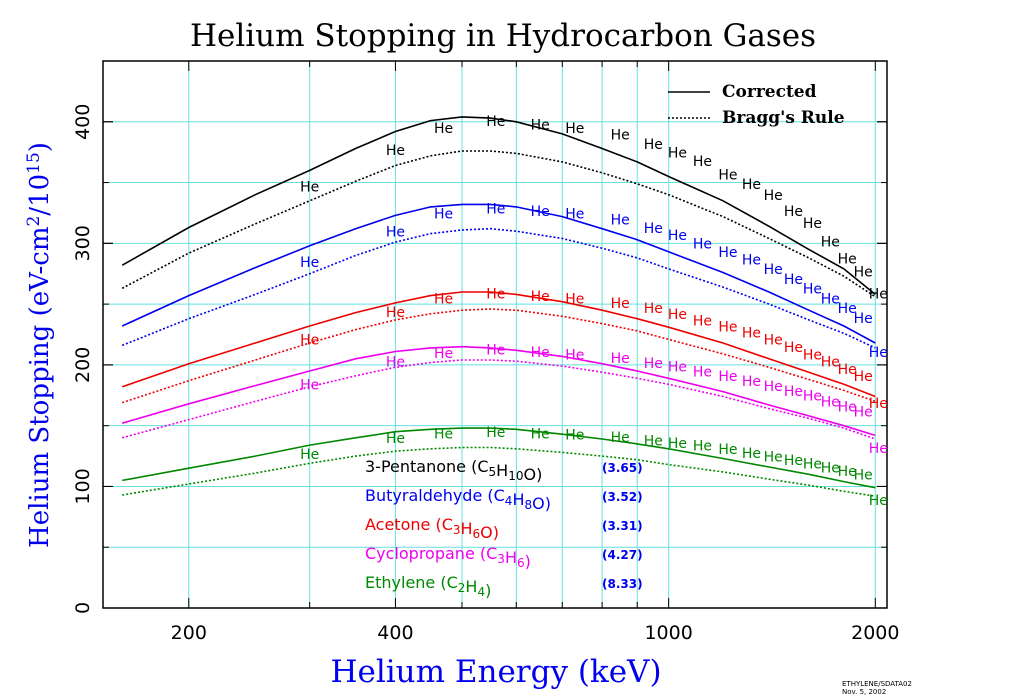 The image size is (1024, 700). What do you see at coordinates (847, 472) in the screenshot?
I see `series-4-he-marker-16: He` at bounding box center [847, 472].